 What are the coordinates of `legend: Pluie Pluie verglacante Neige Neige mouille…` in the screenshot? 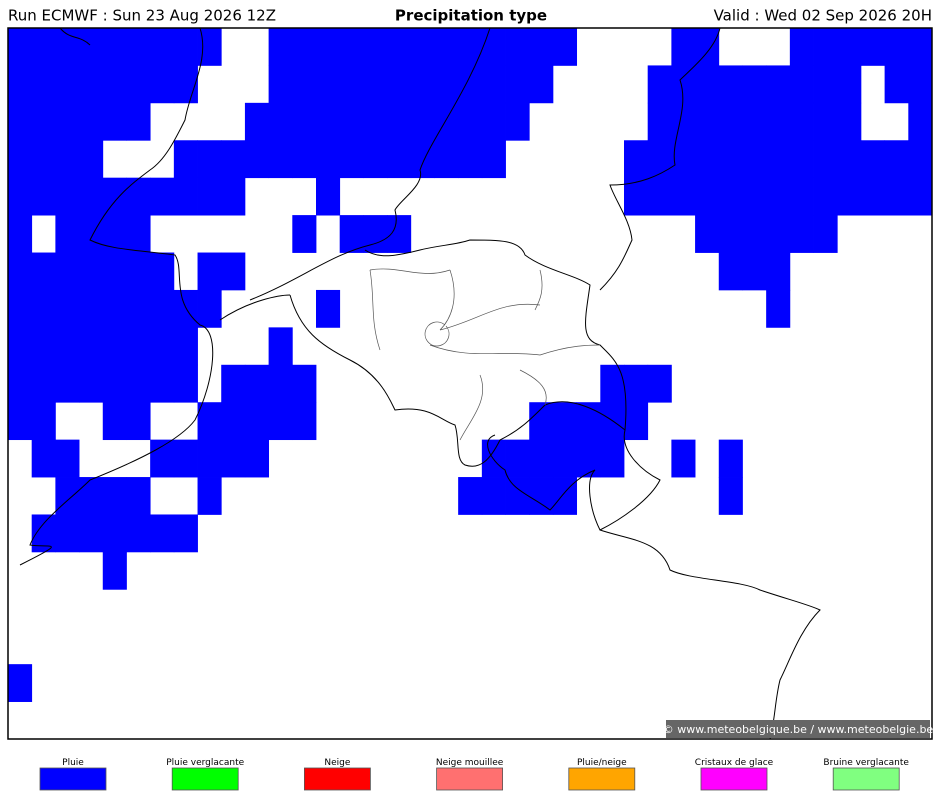 It's located at (474, 774).